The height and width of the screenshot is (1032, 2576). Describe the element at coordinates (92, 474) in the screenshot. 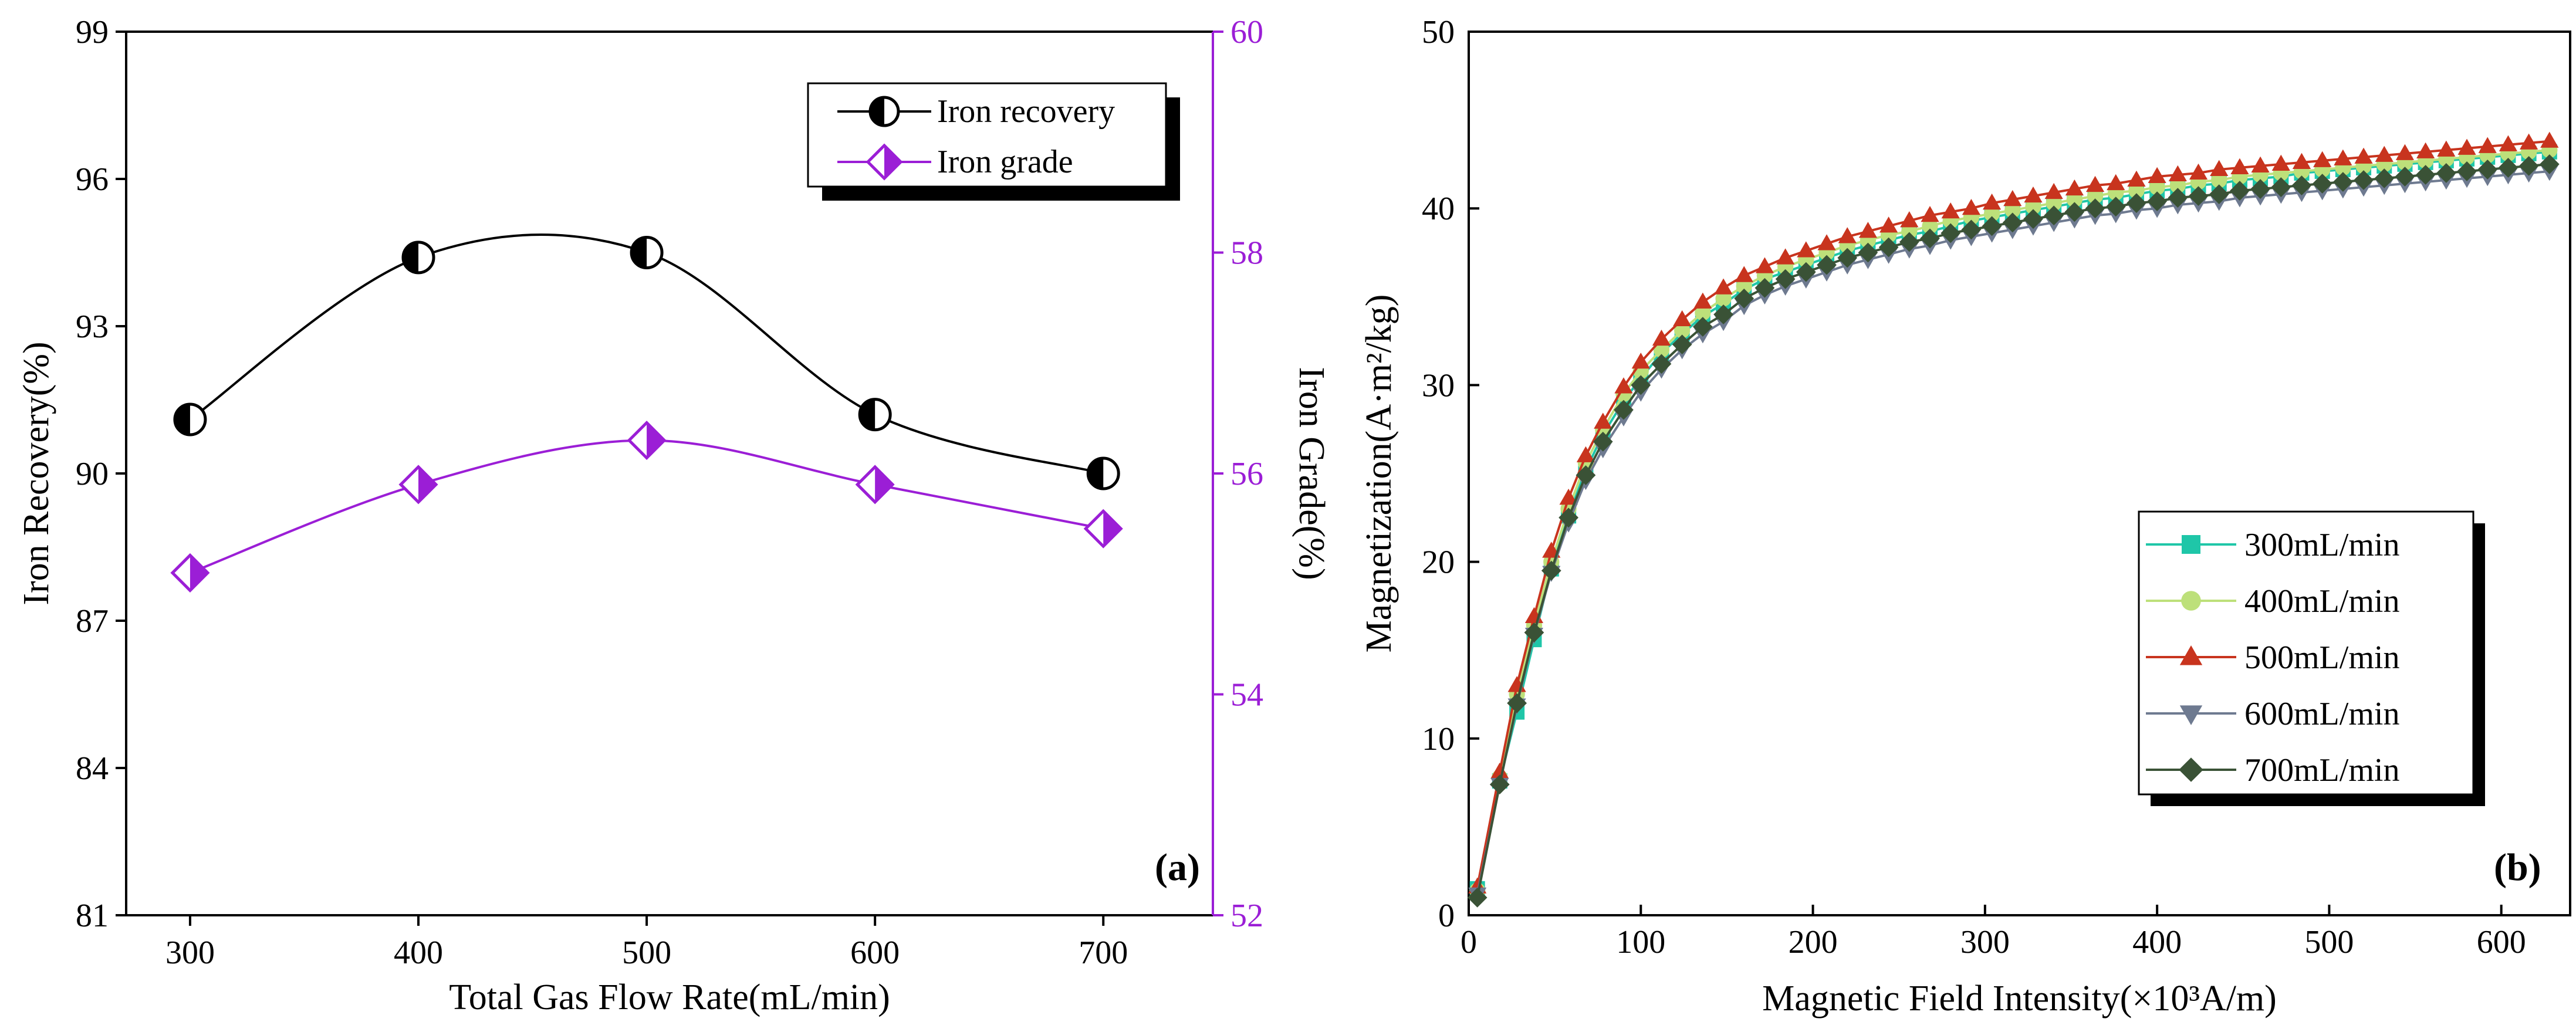

I see `panel-a-y-tick-label-left: 90` at that location.